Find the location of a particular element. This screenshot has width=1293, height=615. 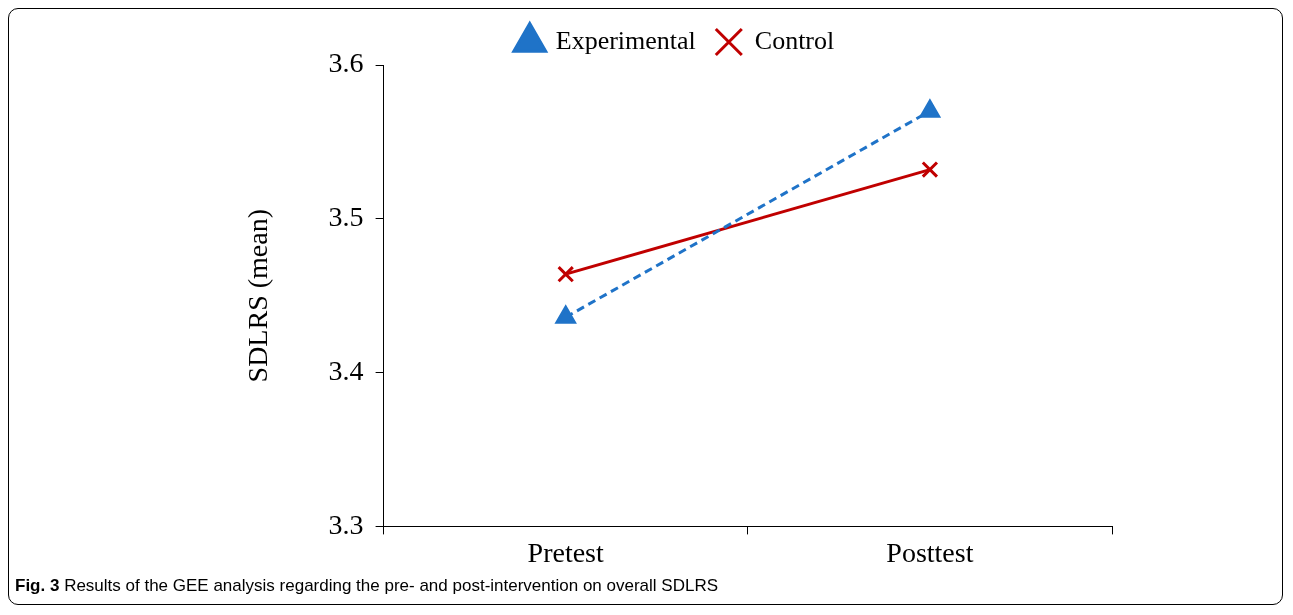

x-tick-label: Pretest is located at coordinates (566, 552).